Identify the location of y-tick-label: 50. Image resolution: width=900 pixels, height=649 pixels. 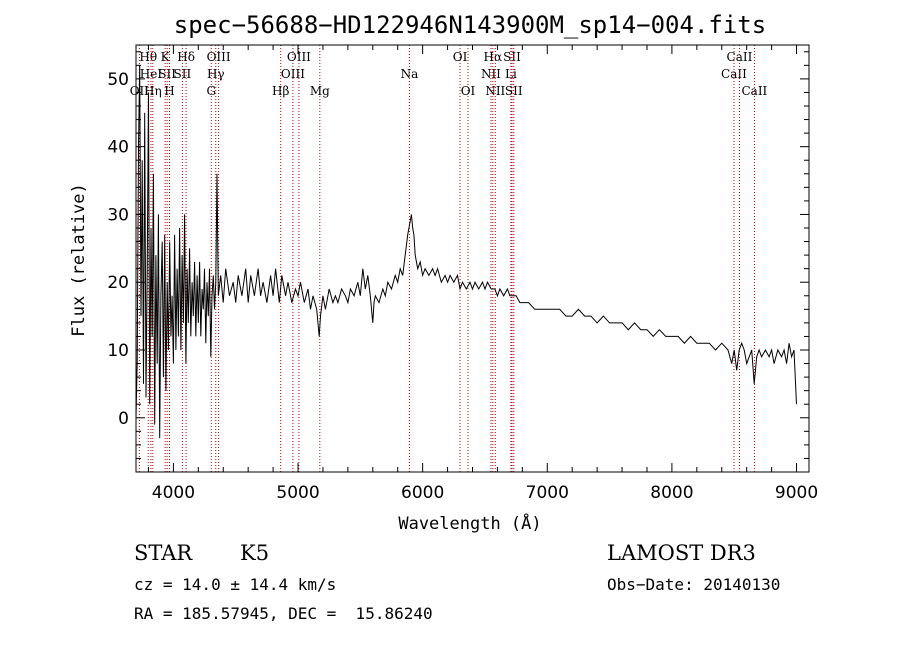
(118, 80).